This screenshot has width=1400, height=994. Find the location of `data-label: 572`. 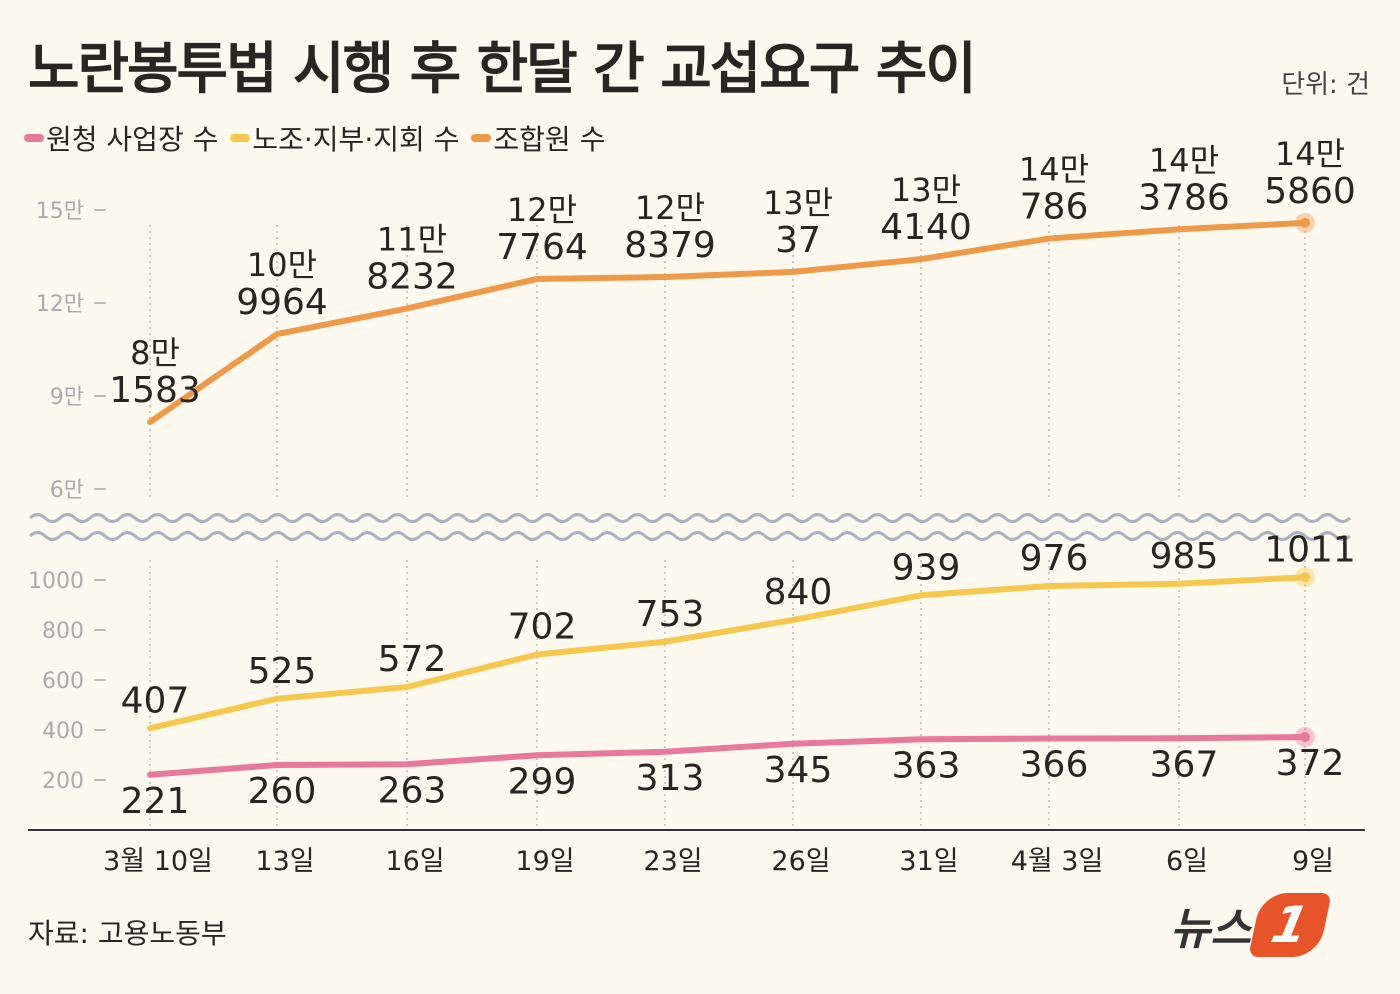

data-label: 572 is located at coordinates (412, 659).